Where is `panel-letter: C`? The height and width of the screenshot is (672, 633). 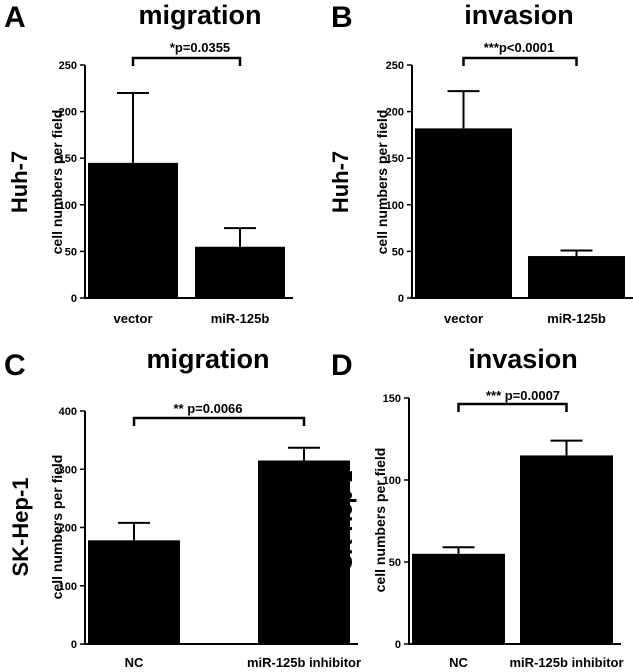
panel-letter: C is located at coordinates (15, 365).